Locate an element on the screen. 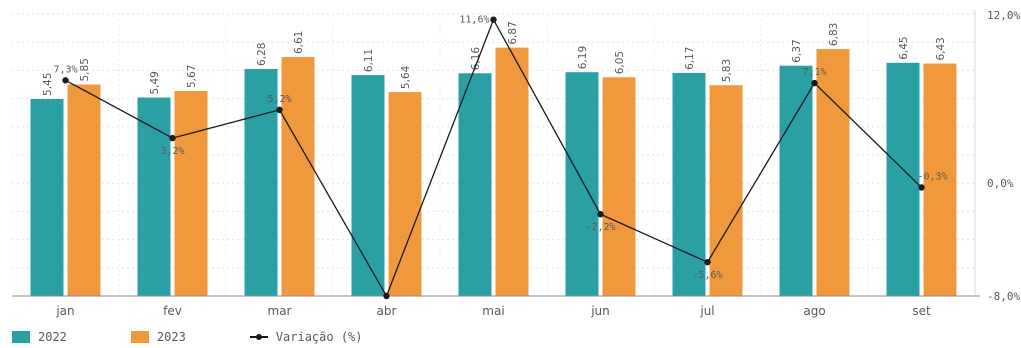 The image size is (1021, 348). bar-2023-mar is located at coordinates (298, 177).